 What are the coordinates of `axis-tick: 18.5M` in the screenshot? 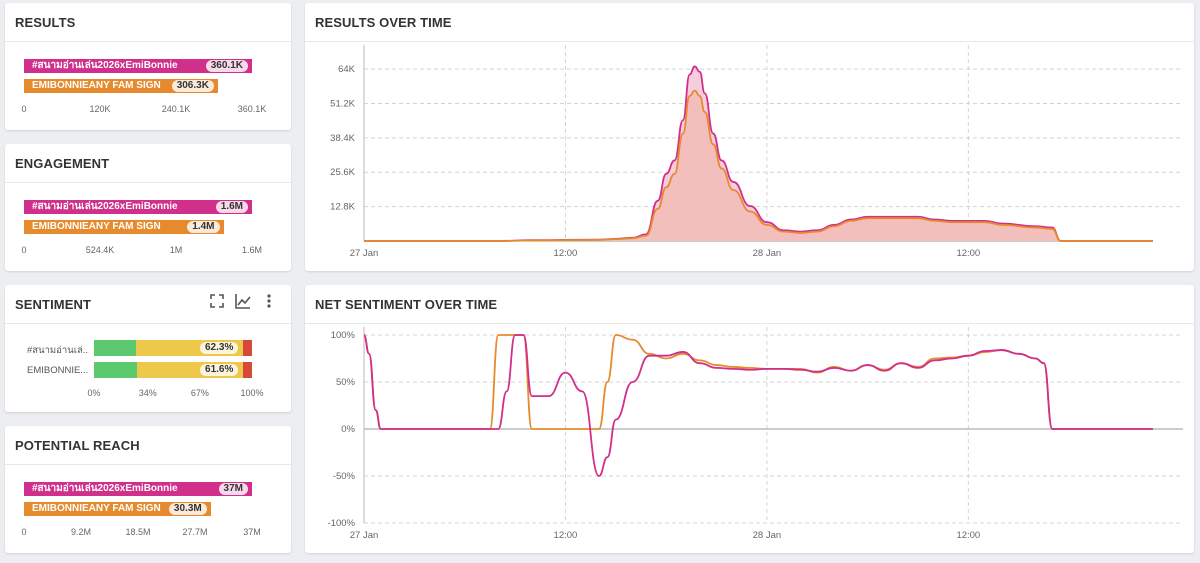 It's located at (138, 532).